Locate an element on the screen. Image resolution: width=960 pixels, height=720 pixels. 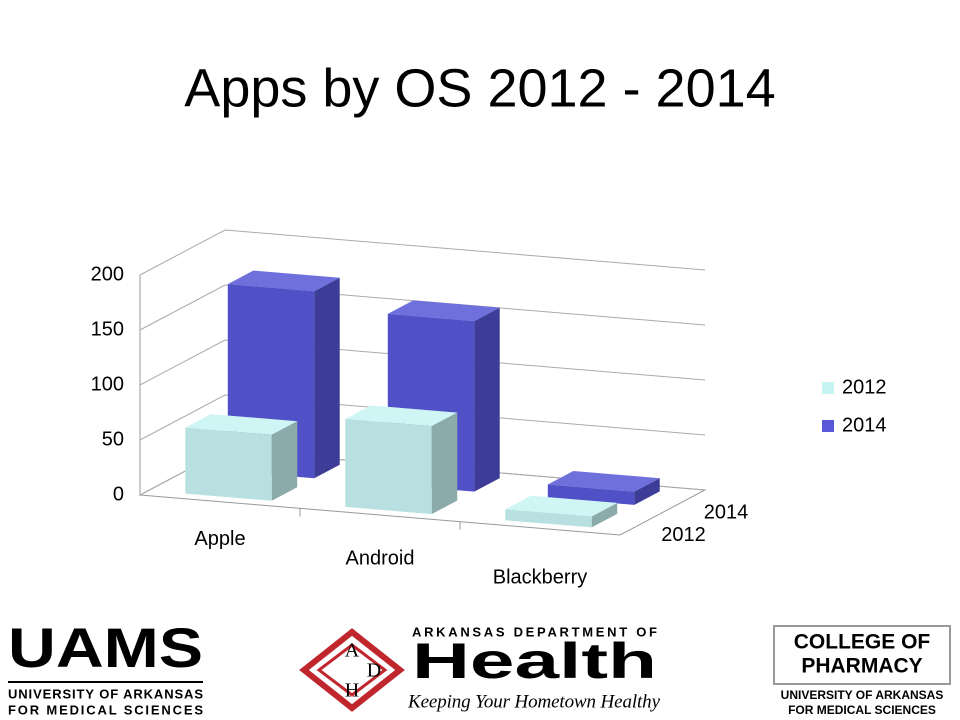
legend-label: 2014 is located at coordinates (864, 425).